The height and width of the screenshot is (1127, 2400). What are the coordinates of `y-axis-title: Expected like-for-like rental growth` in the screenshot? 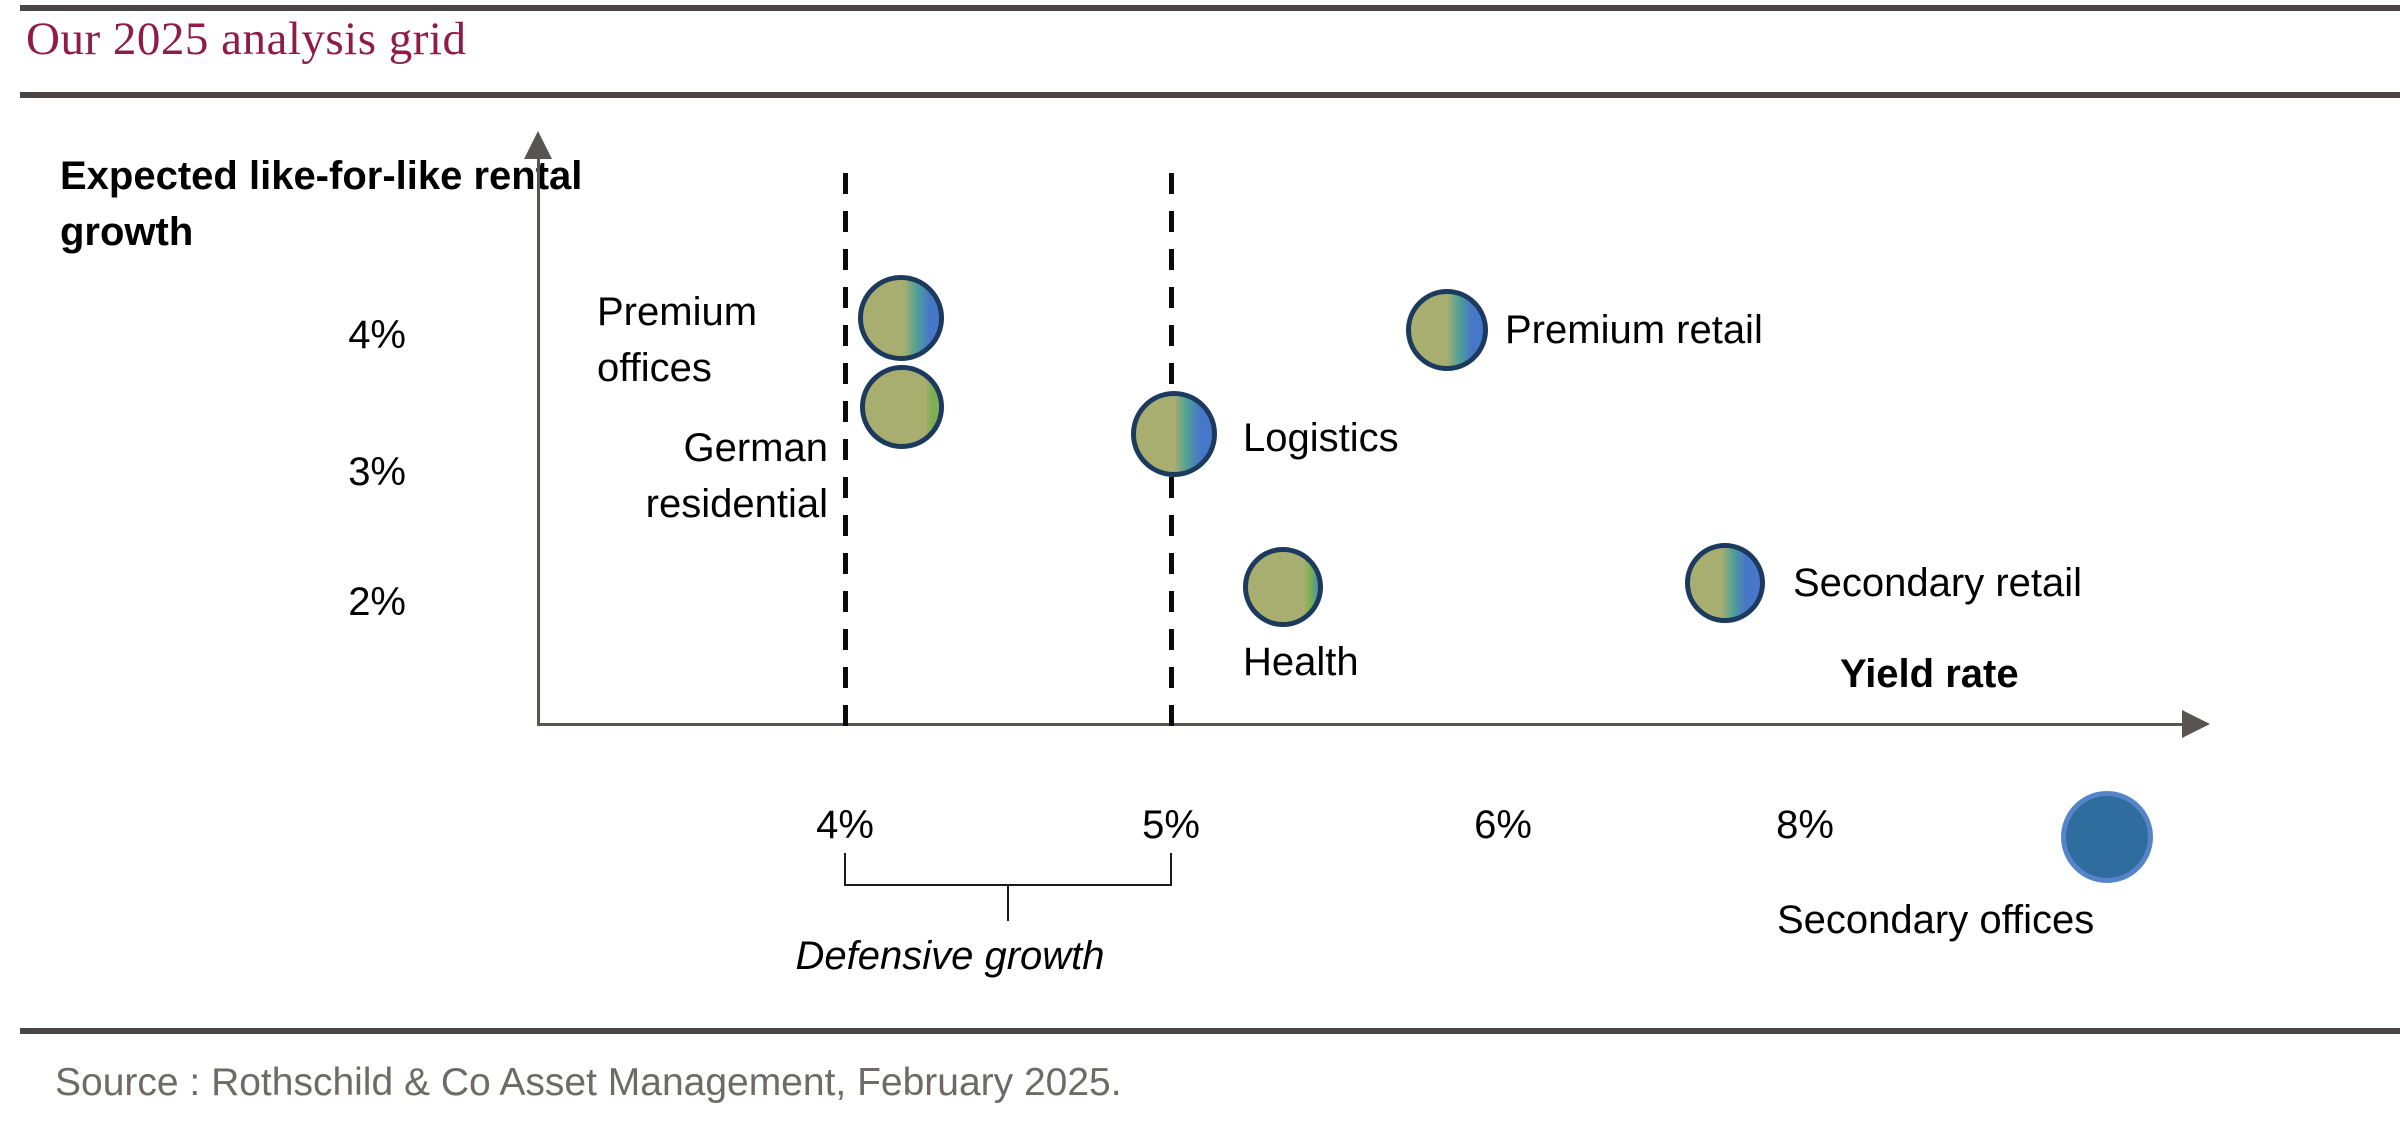 It's located at (321, 204).